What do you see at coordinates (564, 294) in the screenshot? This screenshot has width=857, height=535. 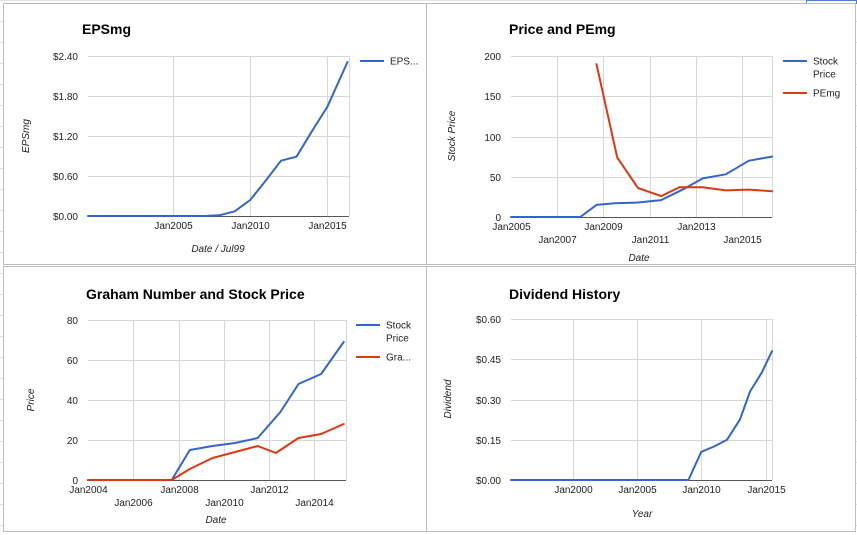 I see `chart-title: Dividend History` at bounding box center [564, 294].